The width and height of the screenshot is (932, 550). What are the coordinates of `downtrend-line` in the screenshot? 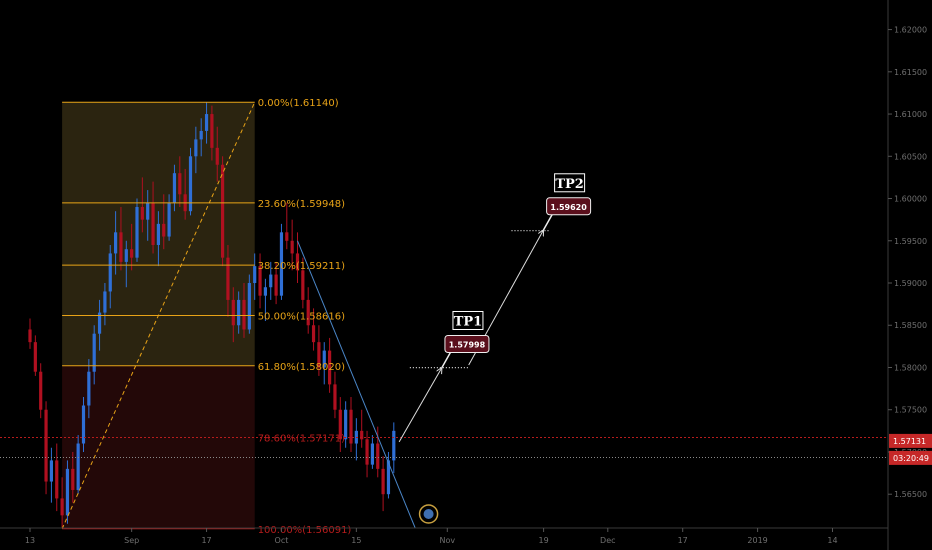 It's located at (356, 384).